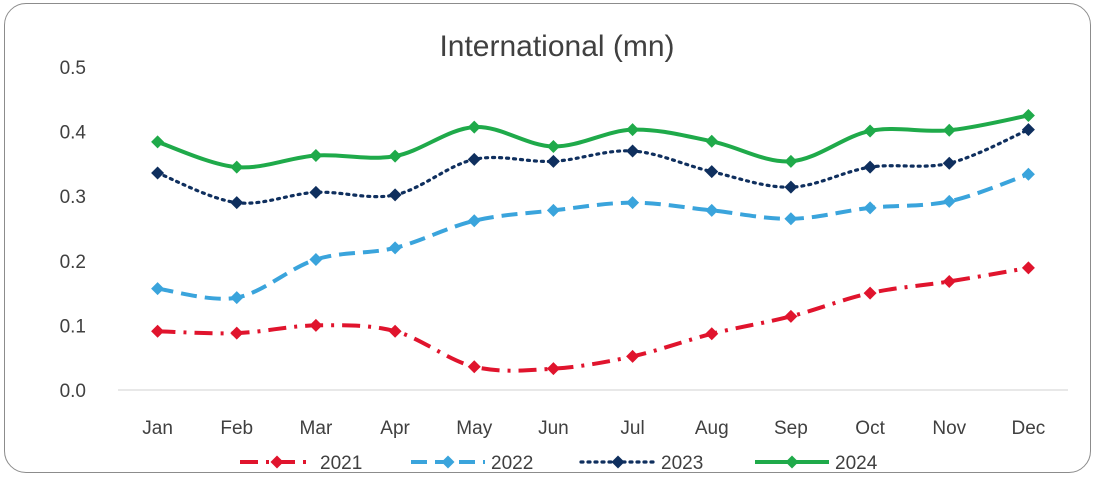 This screenshot has height=477, width=1097. I want to click on legend-item-2021: 2021, so click(301, 463).